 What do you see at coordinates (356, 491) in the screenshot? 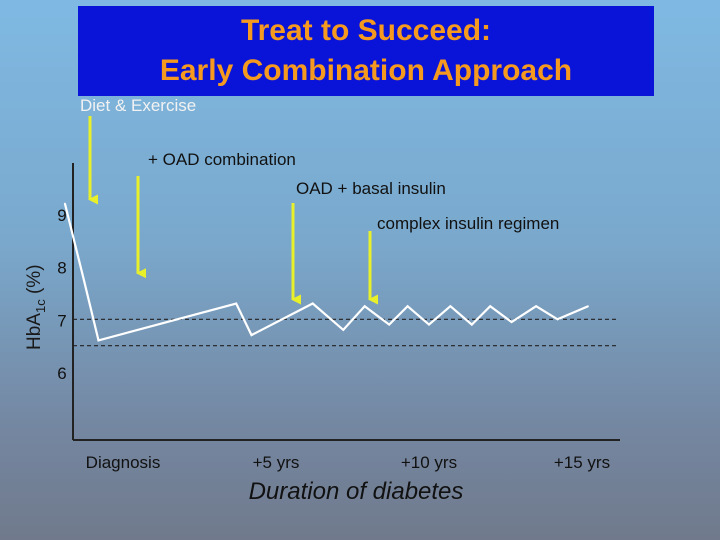
I see `x-axis-label: Duration of diabetes` at bounding box center [356, 491].